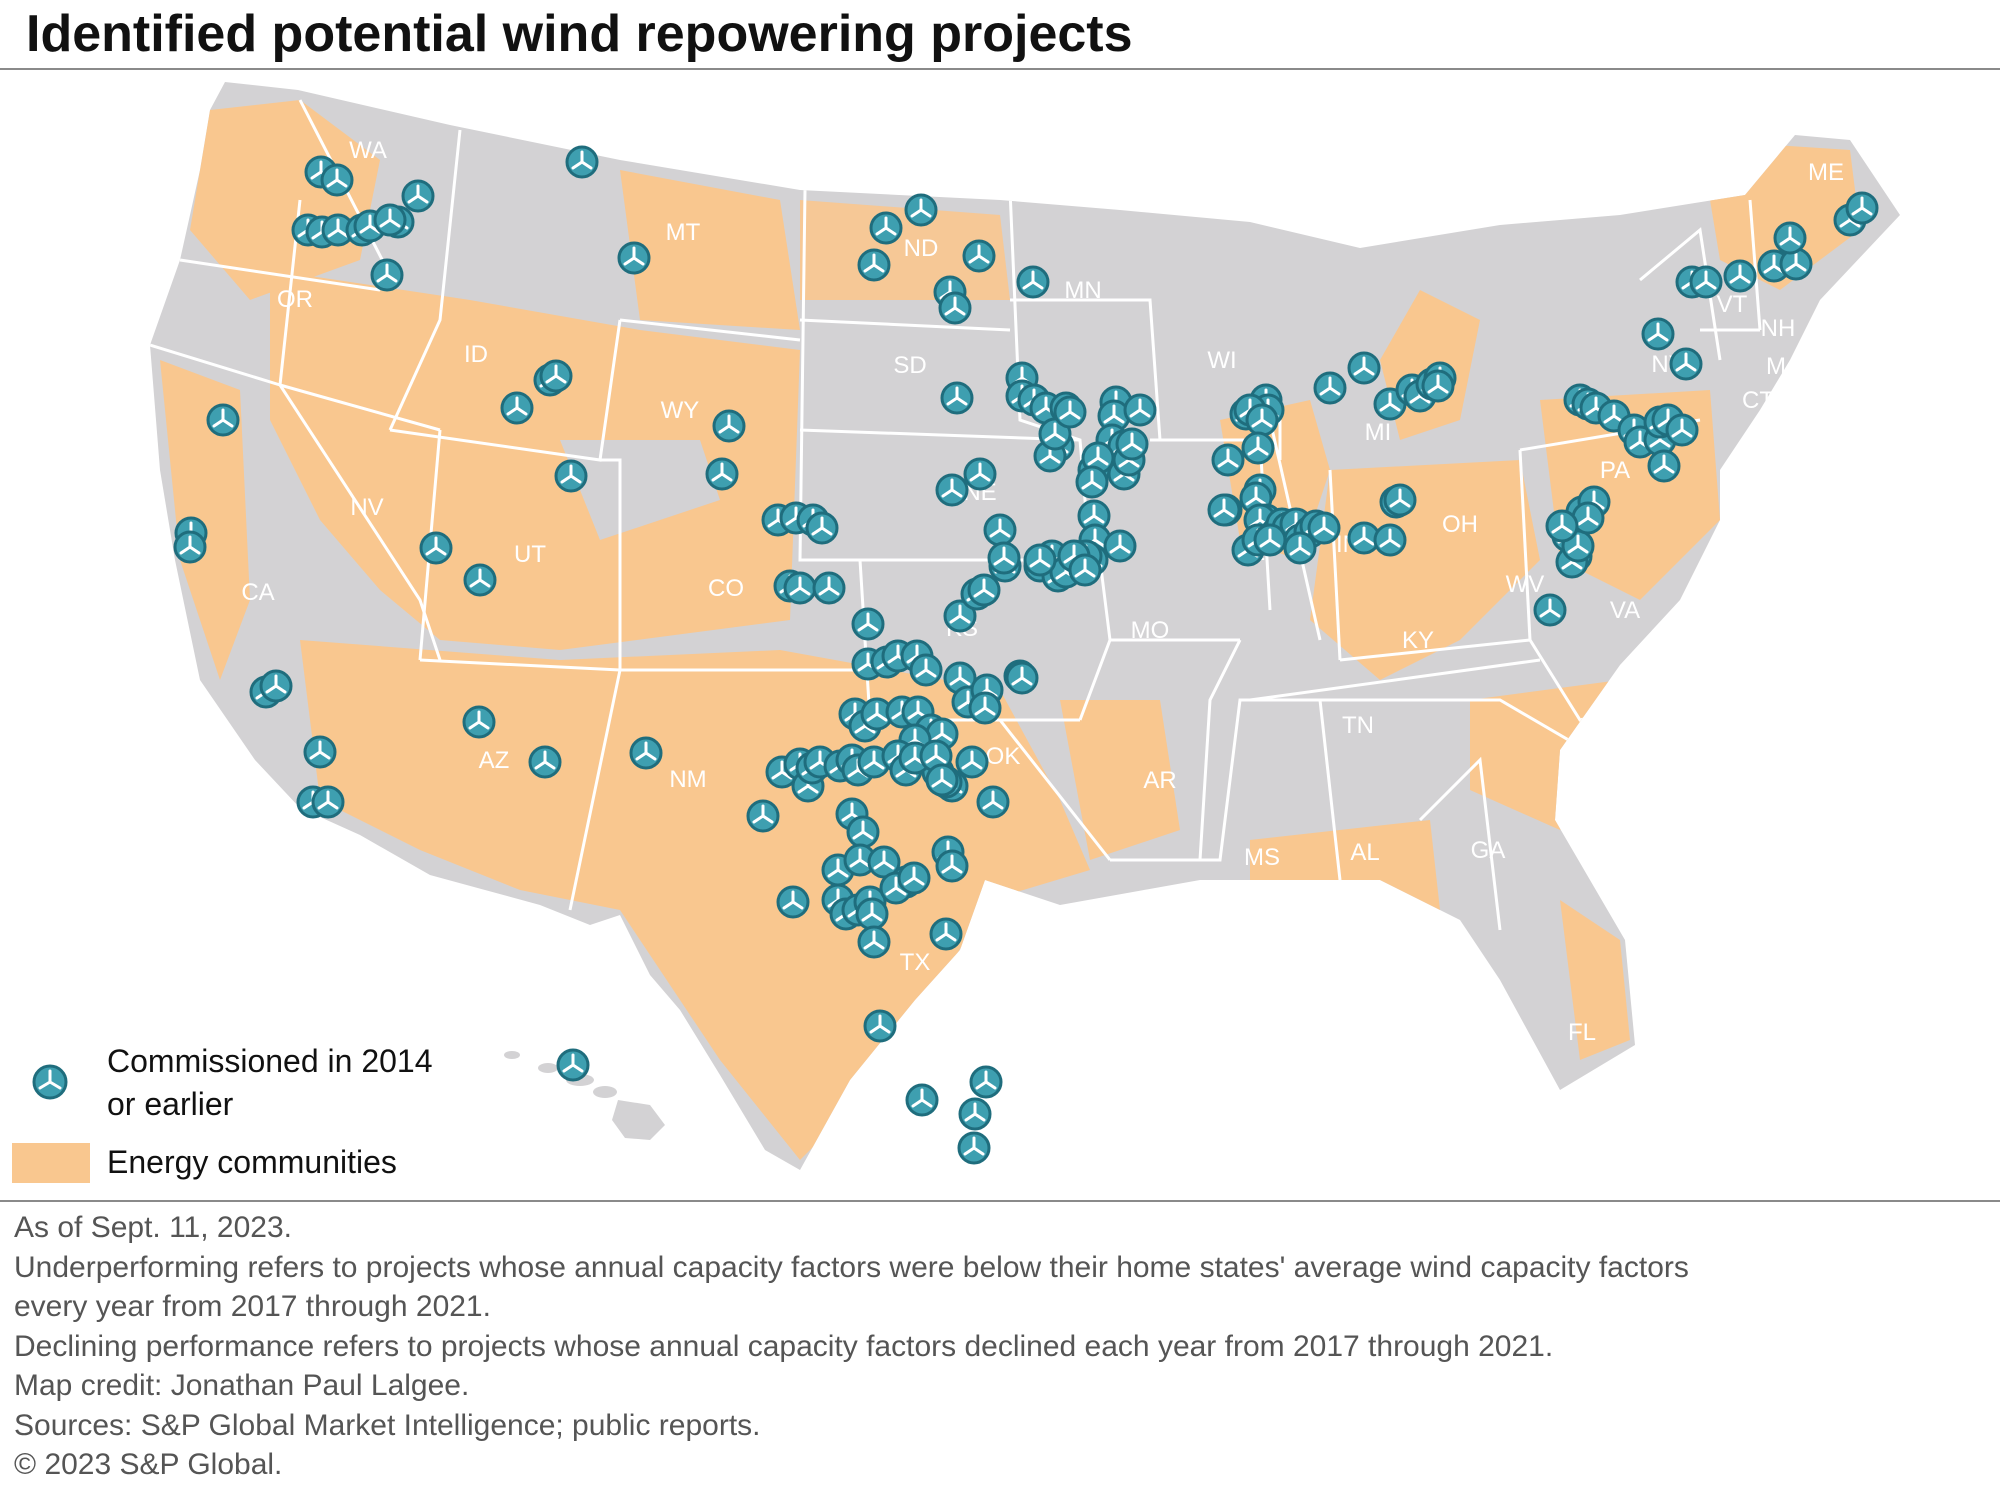 The image size is (2000, 1502). I want to click on state-label-me: ME, so click(1826, 172).